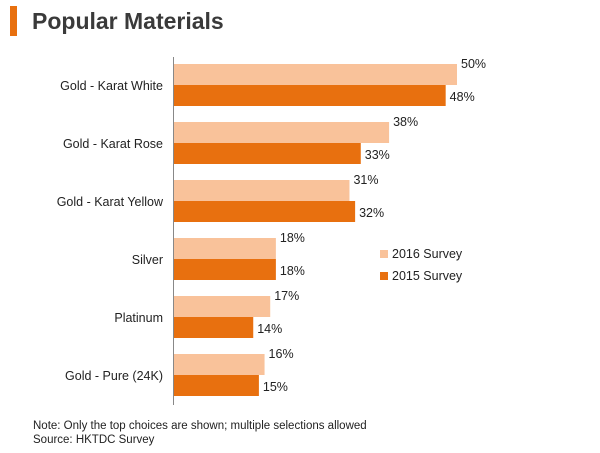  I want to click on data-label: 15%, so click(275, 387).